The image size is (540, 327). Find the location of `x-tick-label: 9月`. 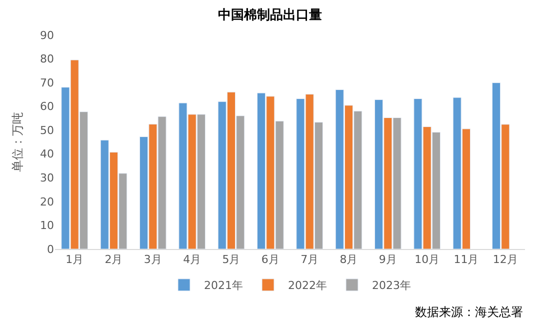

x-tick-label: 9月 is located at coordinates (387, 259).